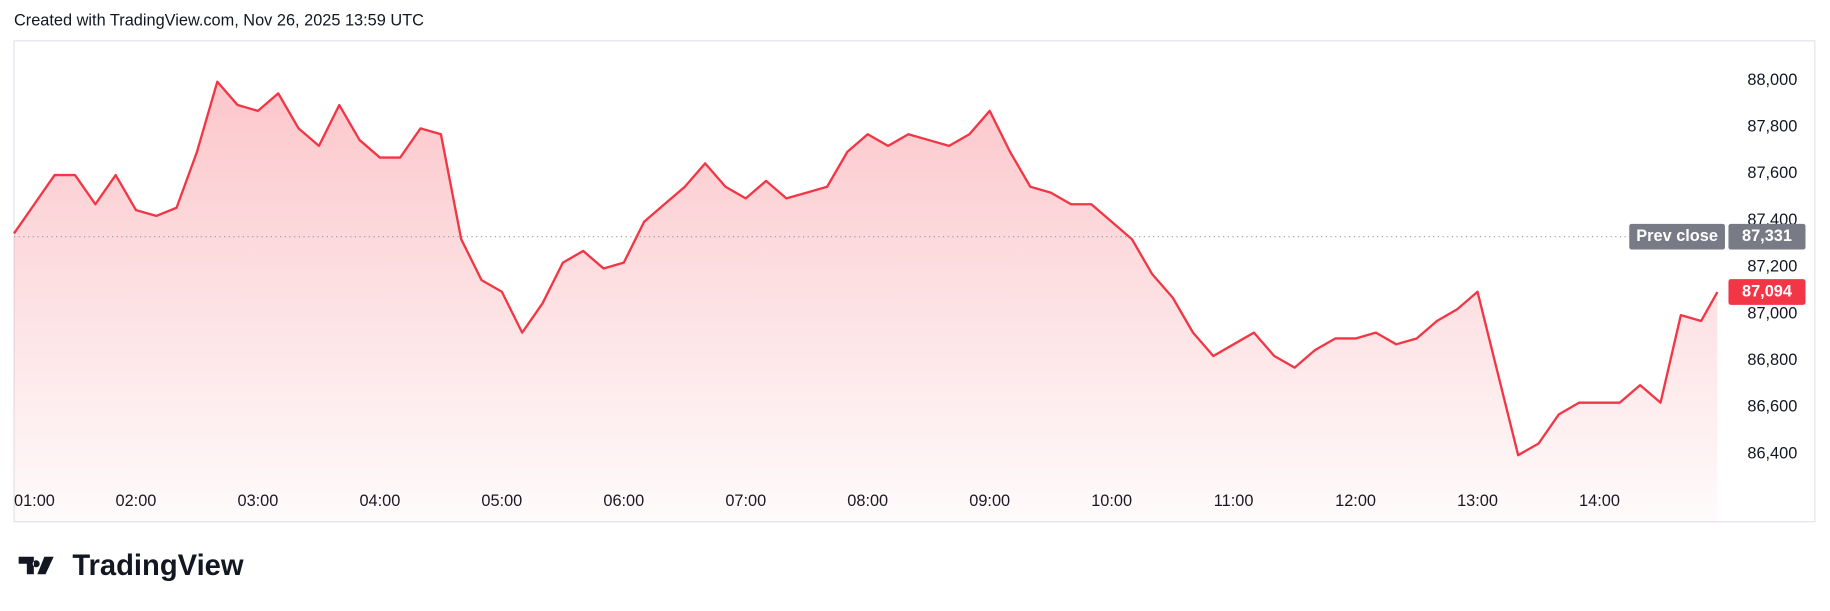 This screenshot has width=1830, height=611. I want to click on prev-close-value: 87,331, so click(1767, 236).